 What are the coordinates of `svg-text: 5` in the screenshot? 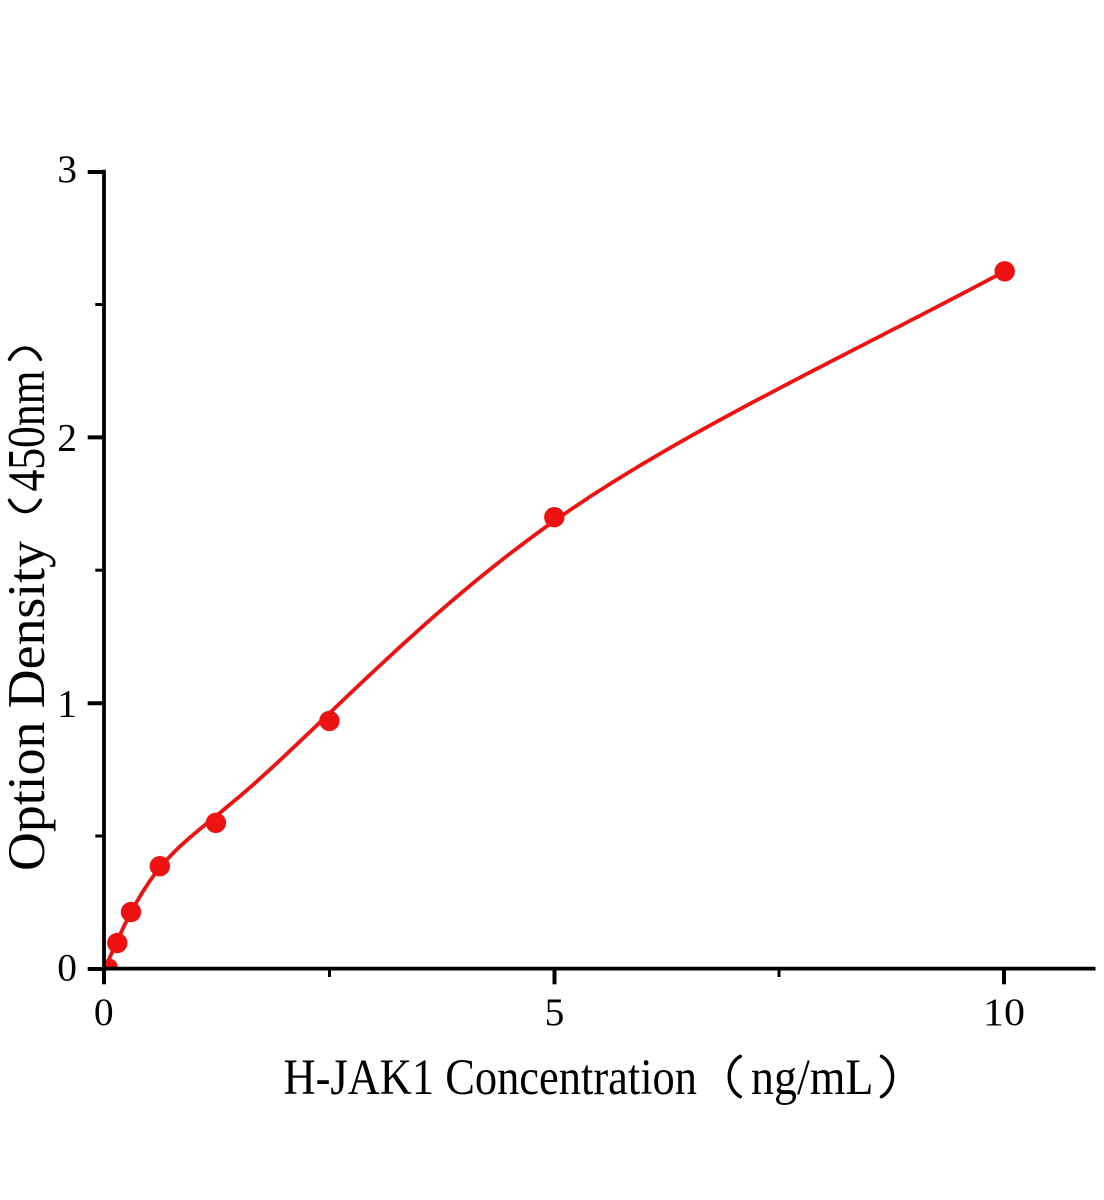 It's located at (555, 1012).